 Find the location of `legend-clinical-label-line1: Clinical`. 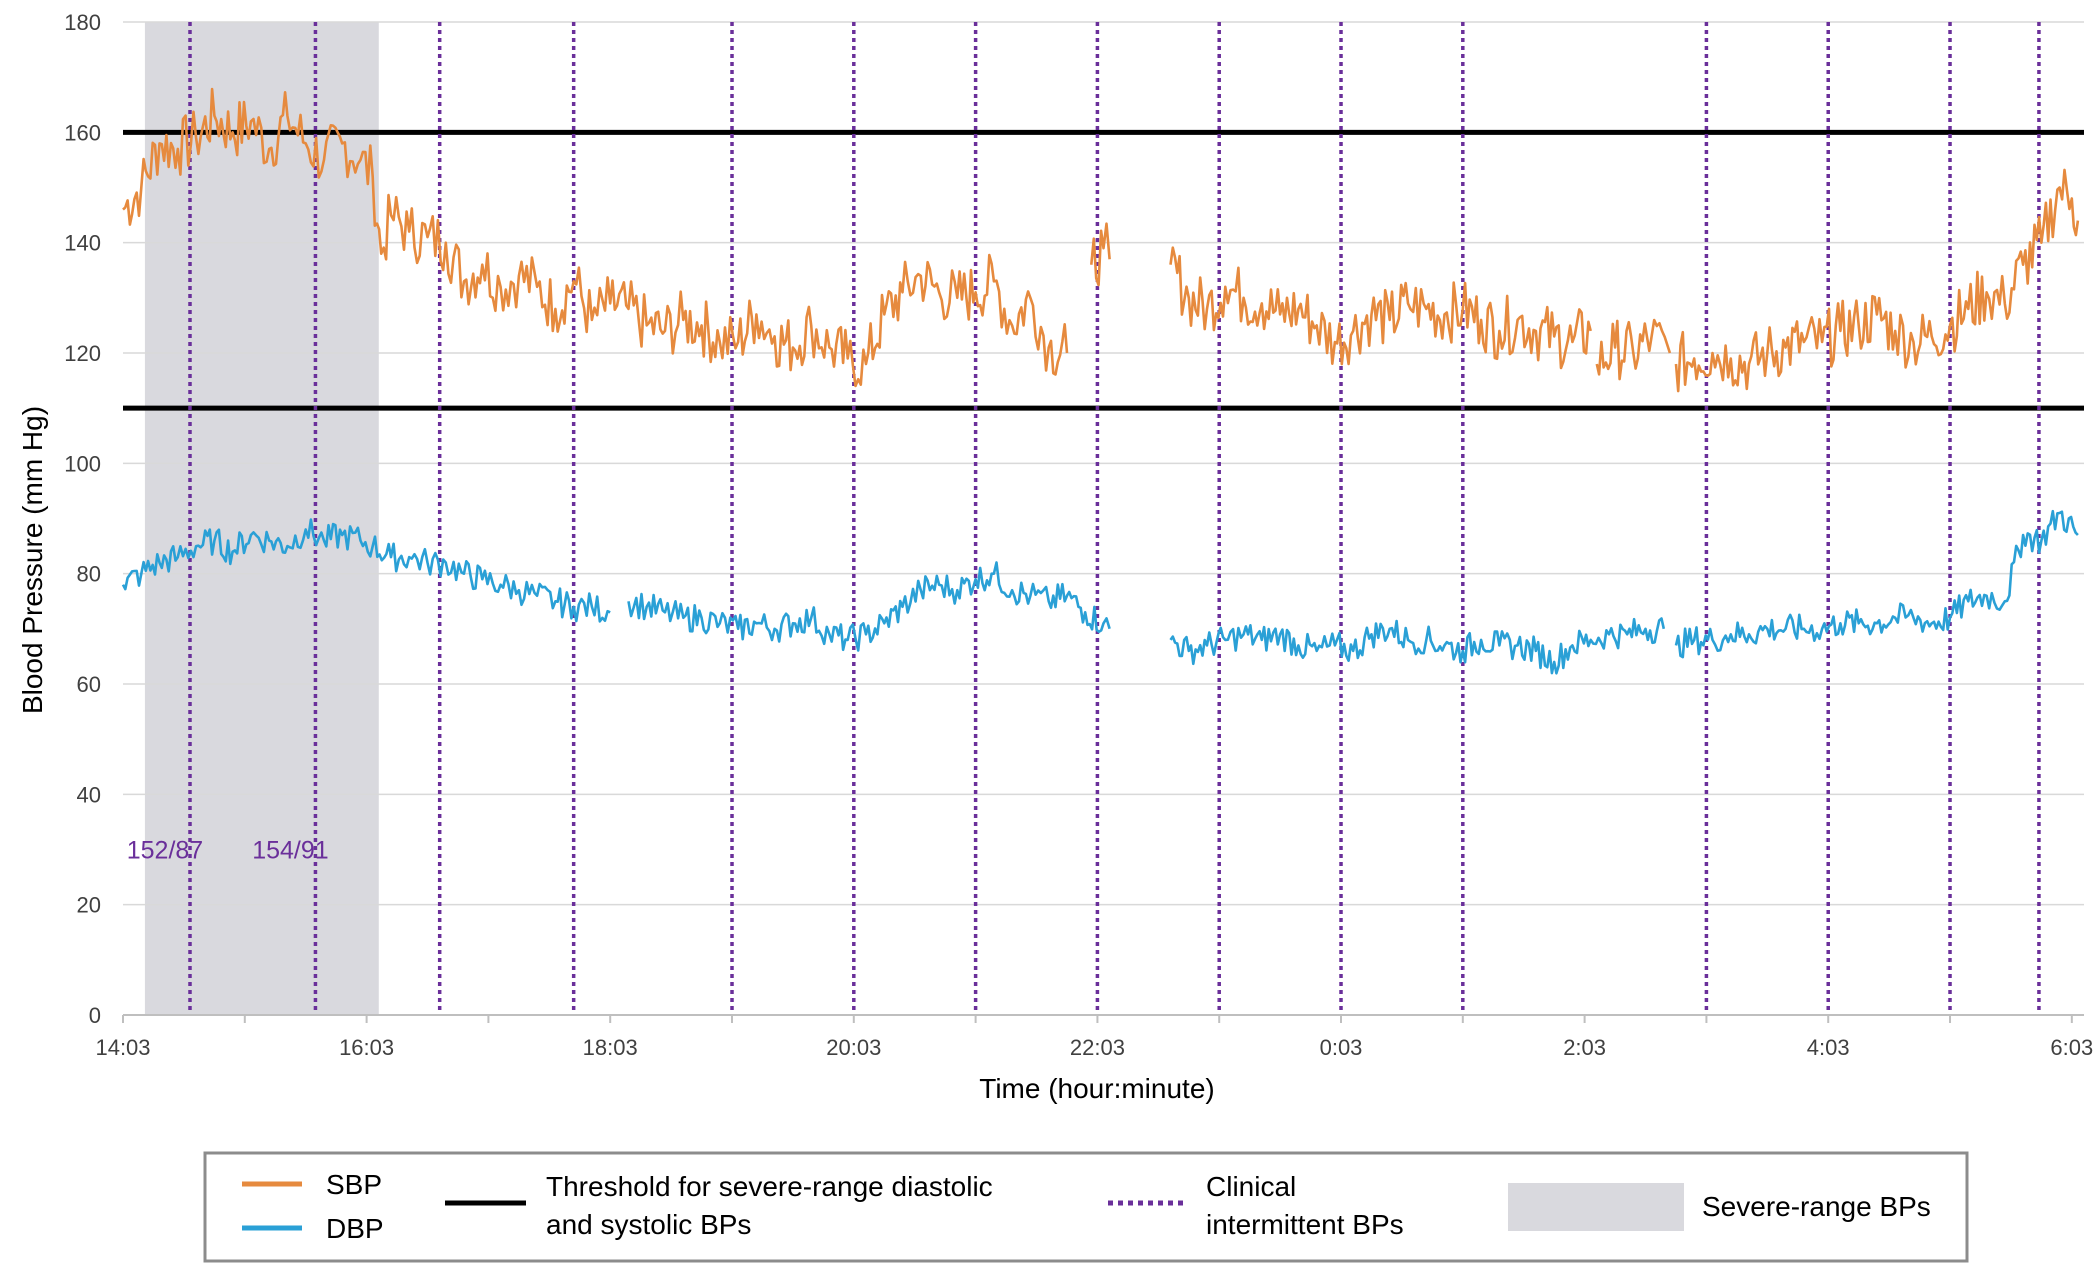

legend-clinical-label-line1: Clinical is located at coordinates (1251, 1186).